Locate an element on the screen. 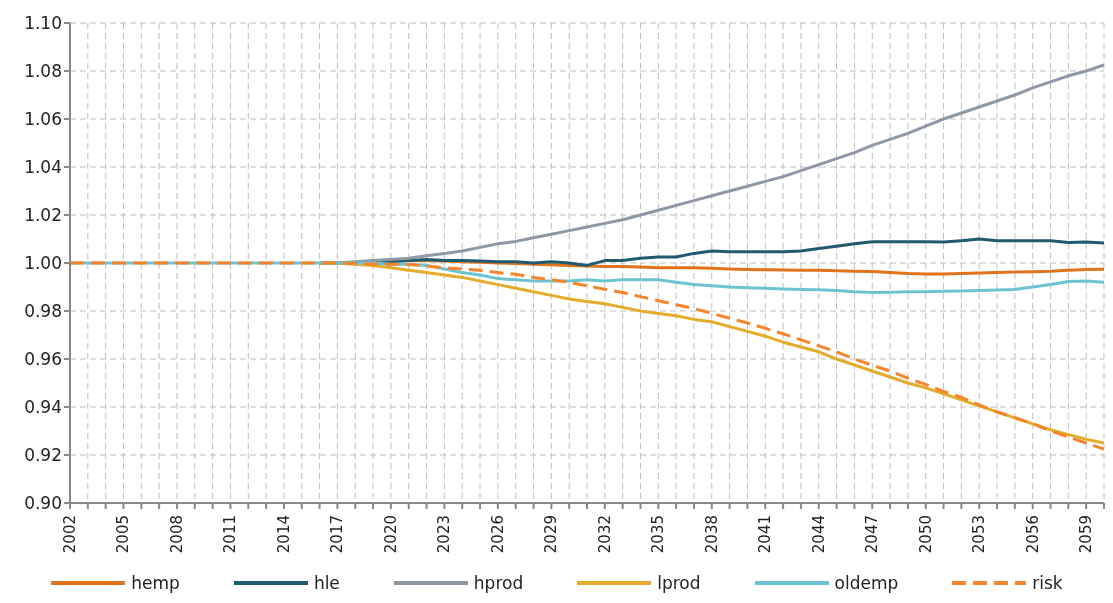 The height and width of the screenshot is (603, 1113). x-tick-label: 2026 is located at coordinates (497, 534).